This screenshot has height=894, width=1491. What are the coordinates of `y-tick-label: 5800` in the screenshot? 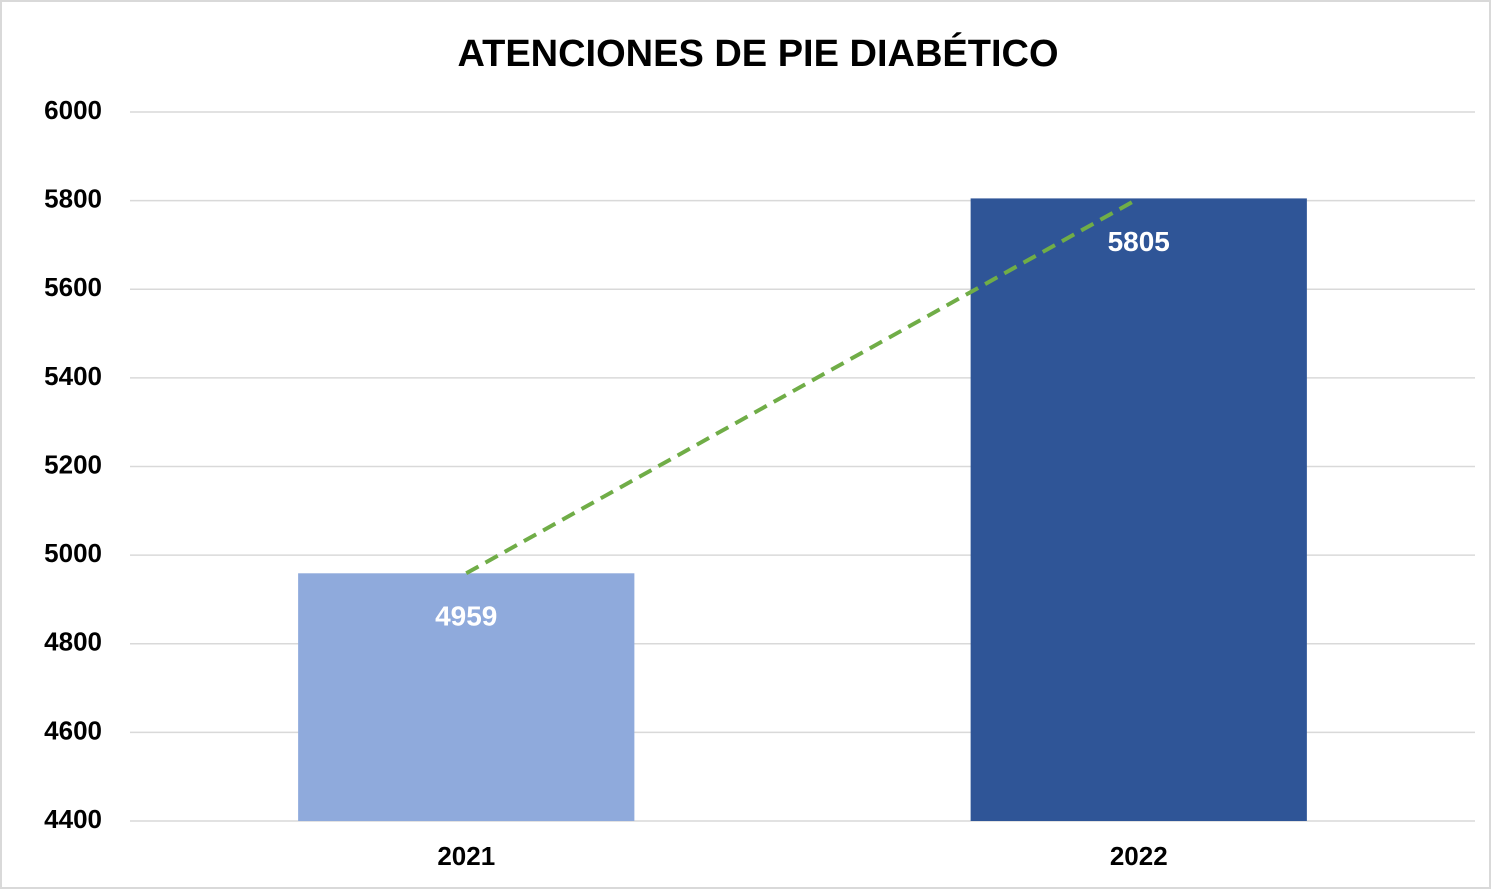 It's located at (73, 199).